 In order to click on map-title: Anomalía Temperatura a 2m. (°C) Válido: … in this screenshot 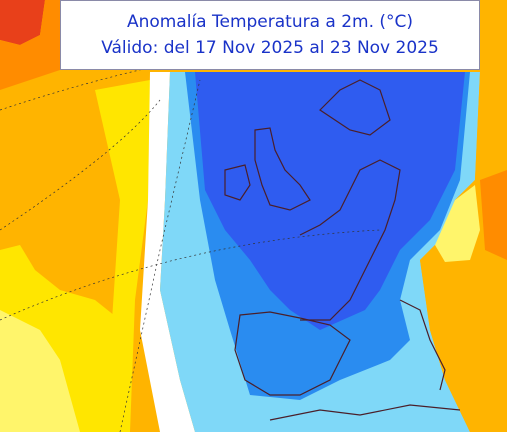, I will do `click(270, 35)`.